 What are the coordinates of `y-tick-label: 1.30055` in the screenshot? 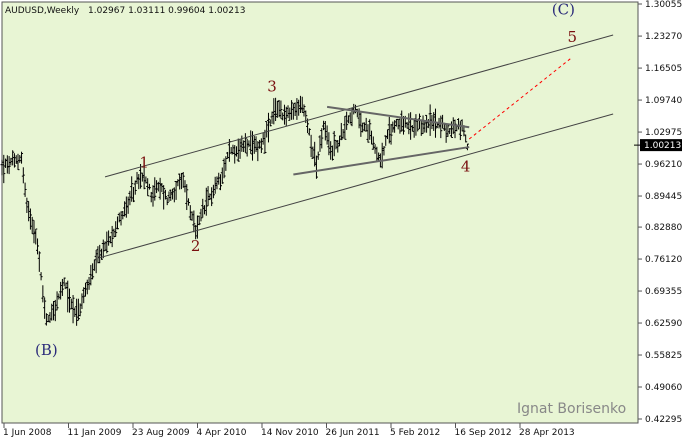 It's located at (663, 5).